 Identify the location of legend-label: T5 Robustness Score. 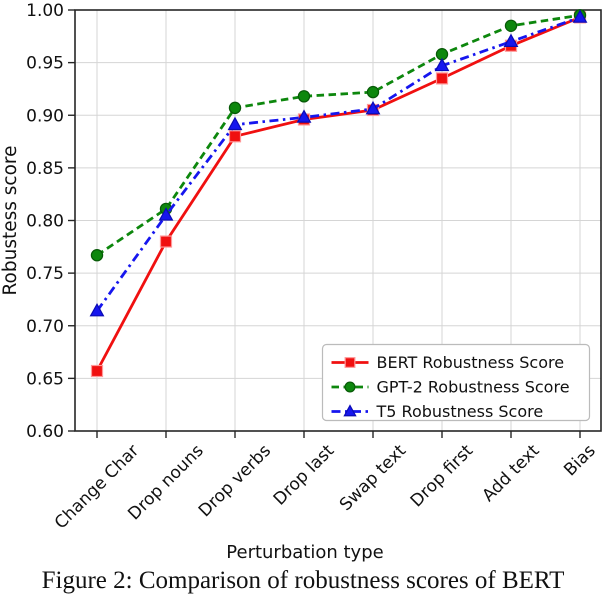
(460, 411).